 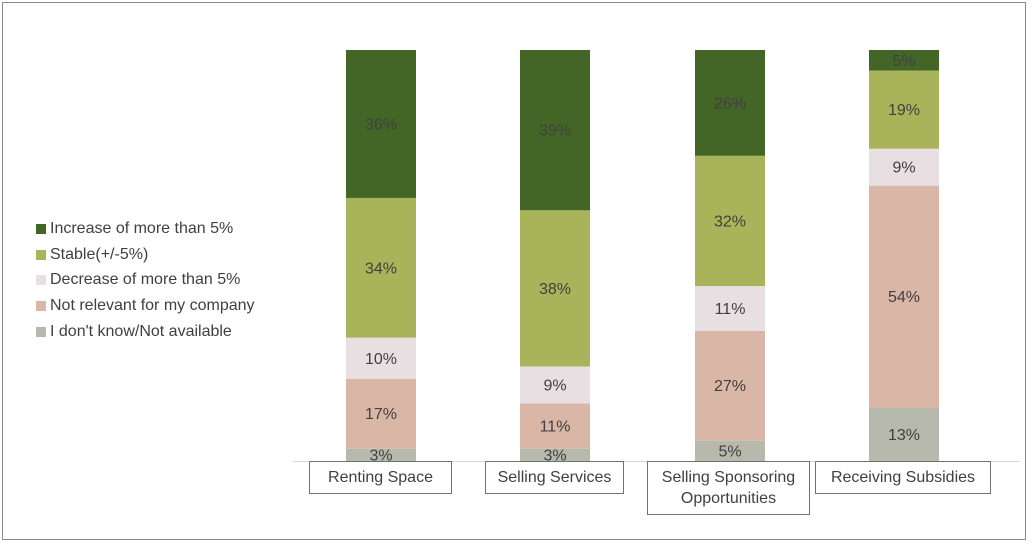 I want to click on category-label: Selling Services, so click(x=554, y=477).